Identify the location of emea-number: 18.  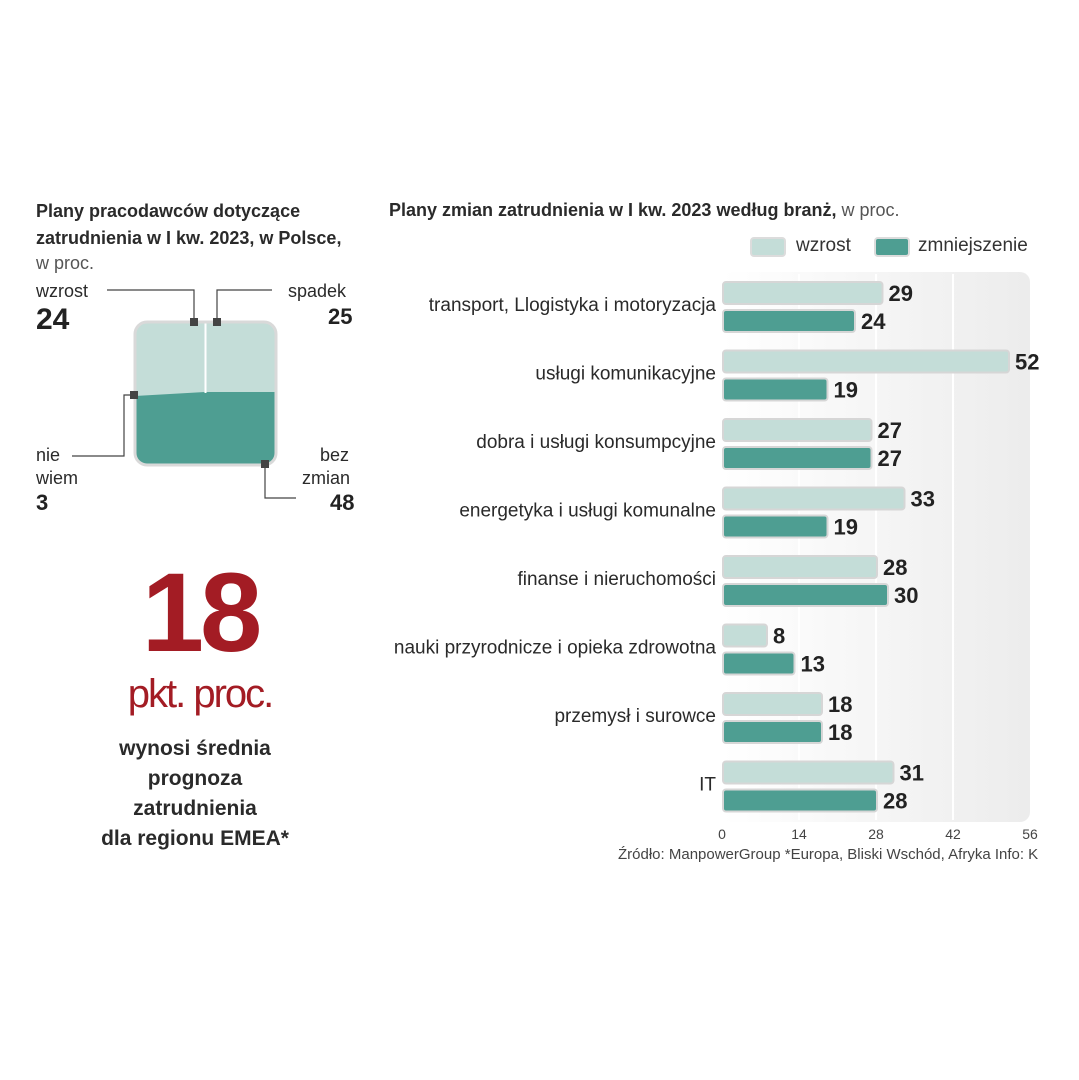
(202, 612).